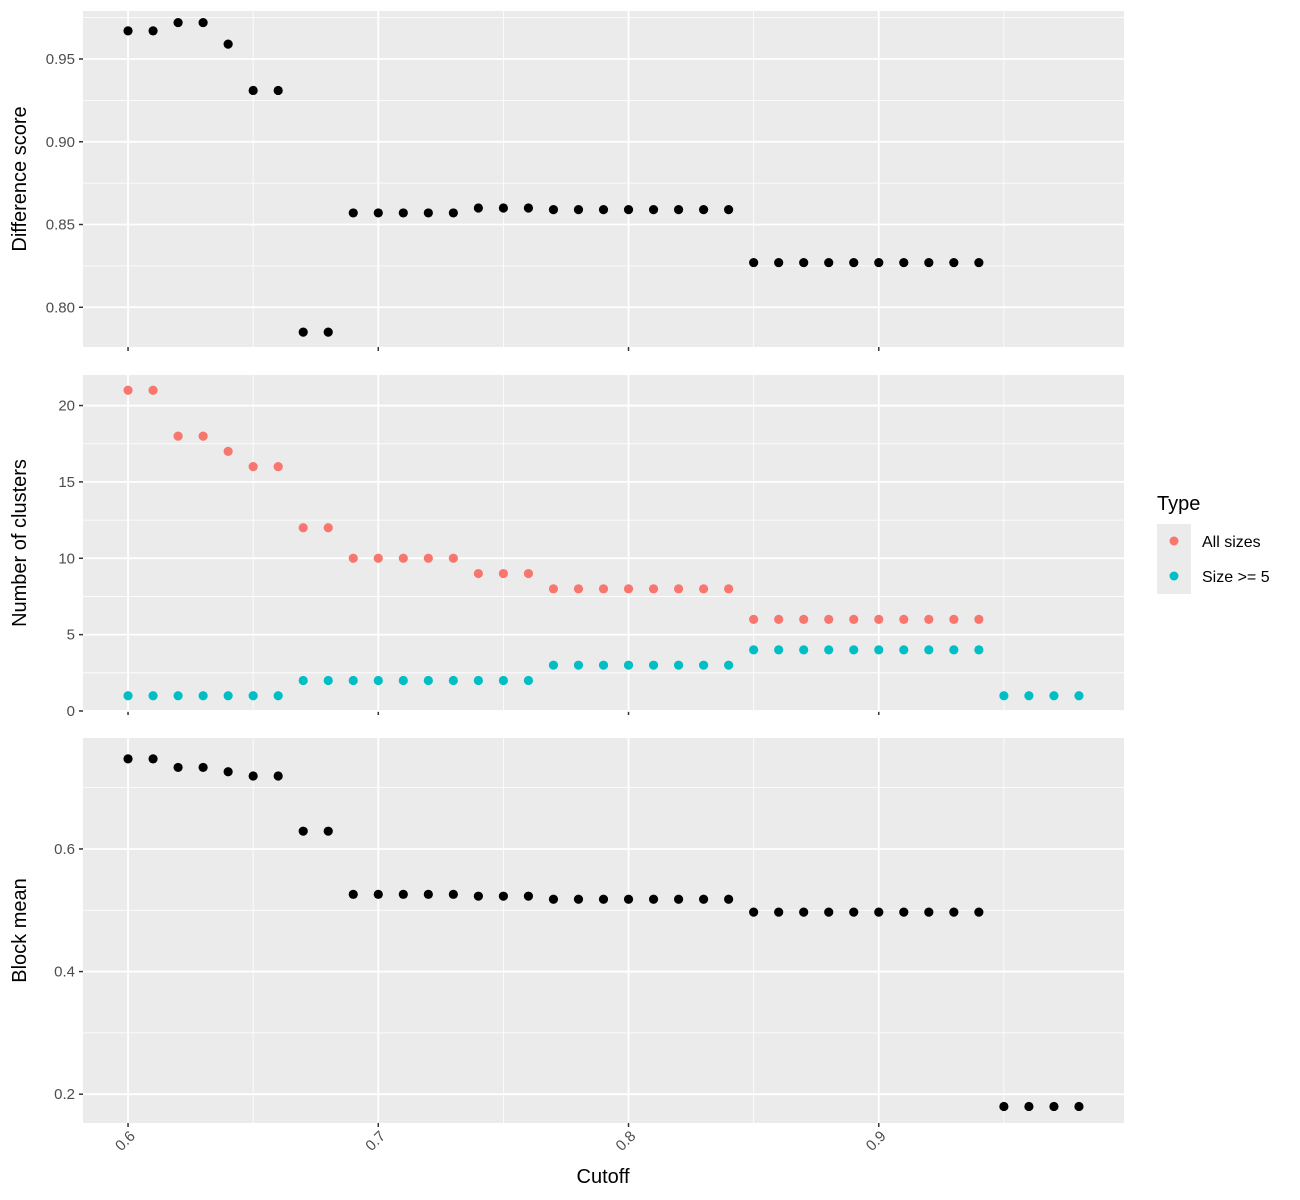  What do you see at coordinates (1174, 541) in the screenshot?
I see `legend-key-all-sizes` at bounding box center [1174, 541].